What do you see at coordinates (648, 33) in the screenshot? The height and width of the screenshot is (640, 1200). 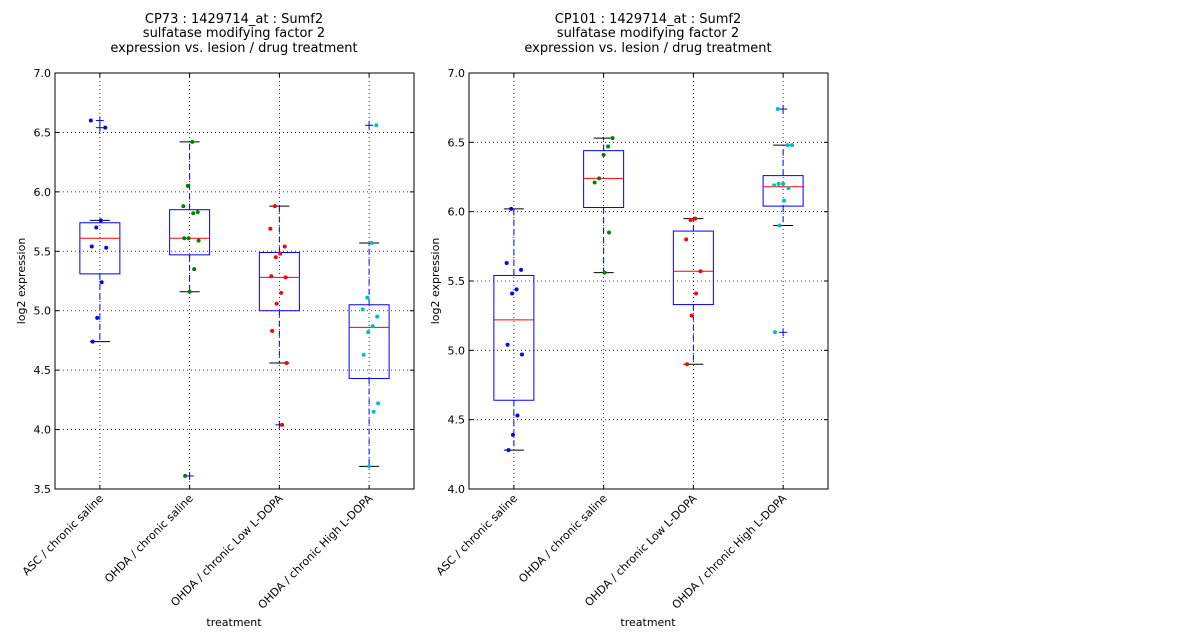 I see `panel-right-title-line-2: sulfatase modifying factor 2` at bounding box center [648, 33].